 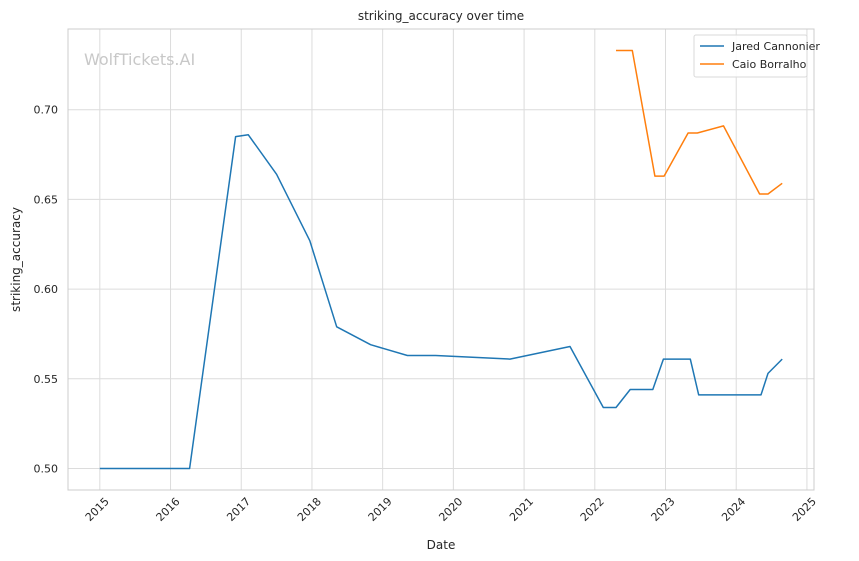 What do you see at coordinates (804, 509) in the screenshot?
I see `x-tick-label-2025: 2025` at bounding box center [804, 509].